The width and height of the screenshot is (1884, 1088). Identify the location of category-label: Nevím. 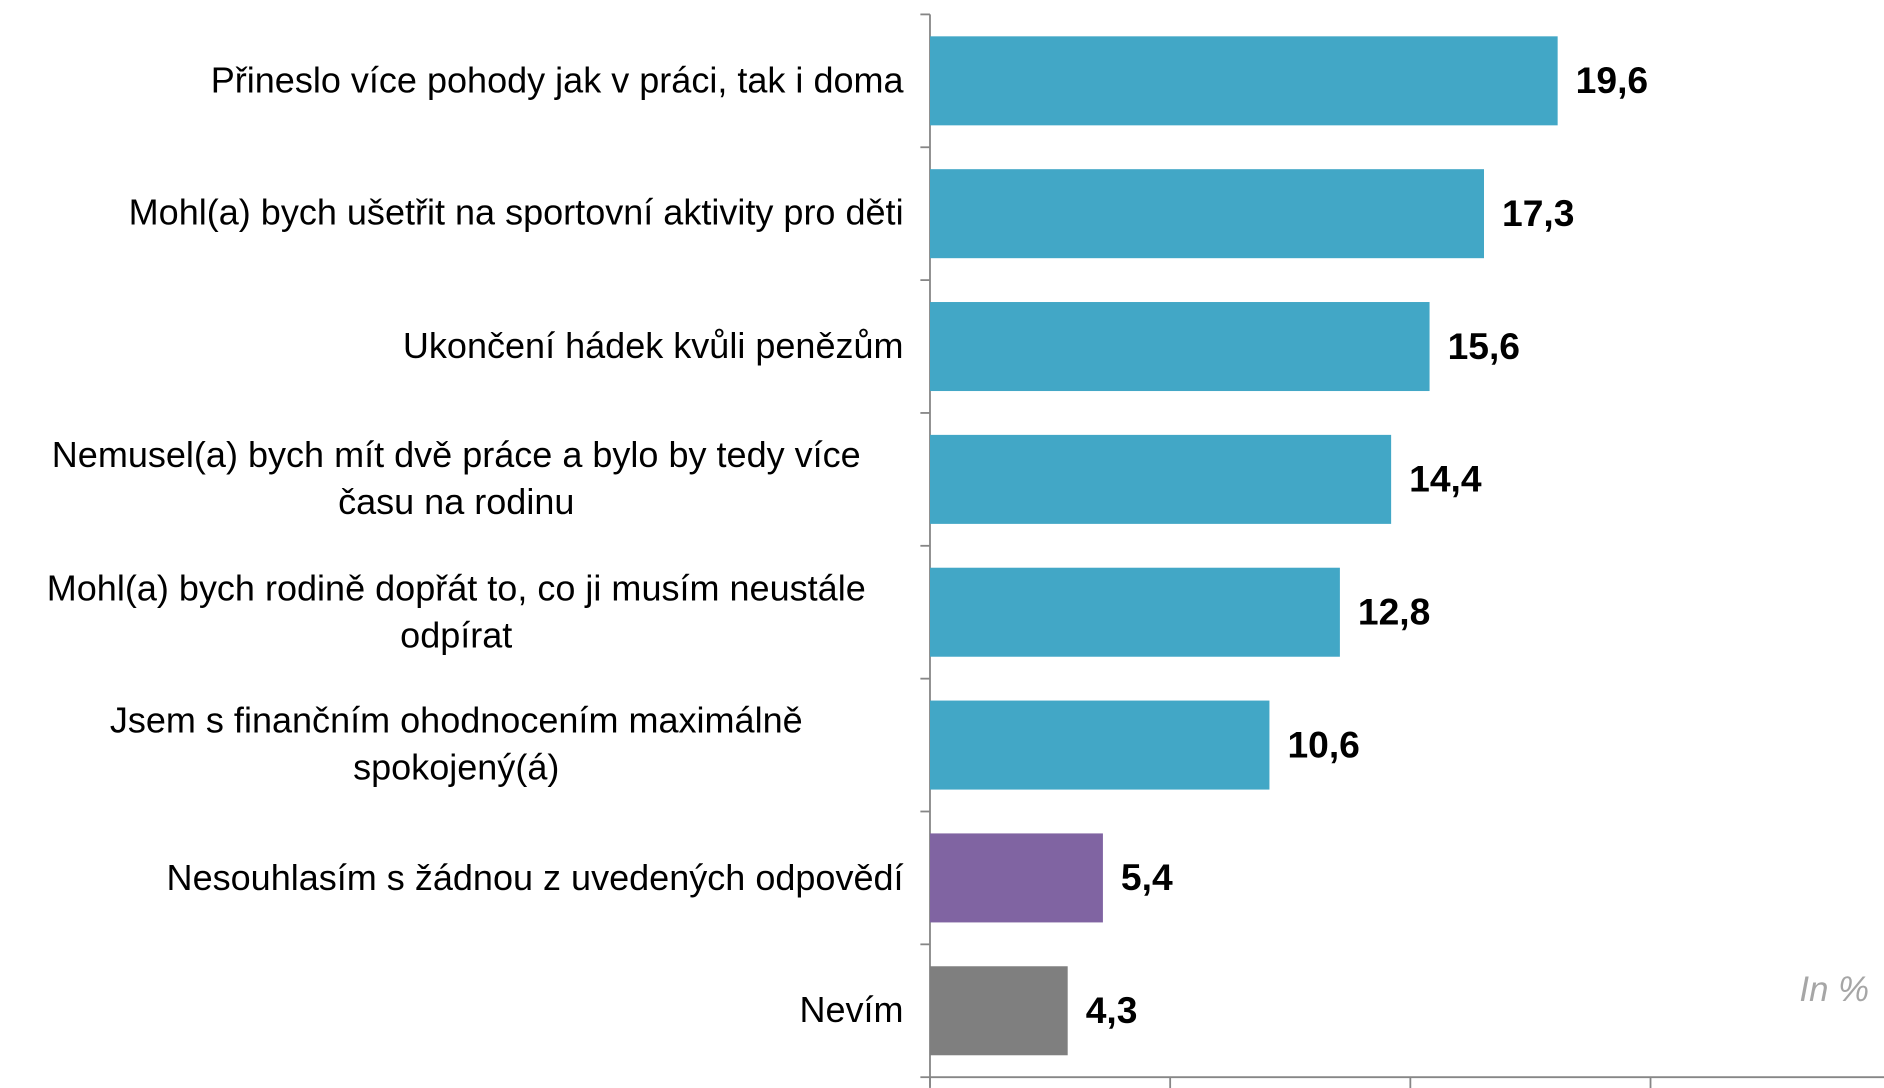
(851, 1010).